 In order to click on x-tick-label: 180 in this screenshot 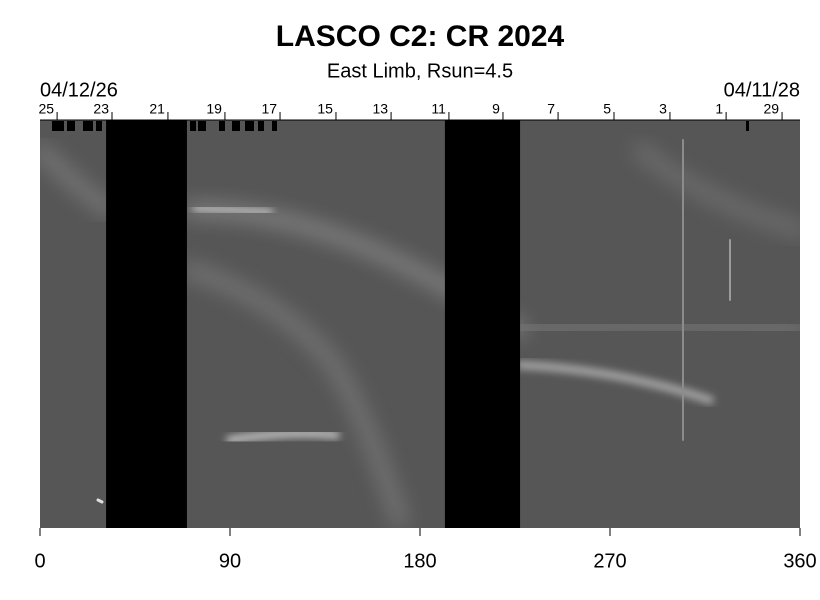, I will do `click(419, 561)`.